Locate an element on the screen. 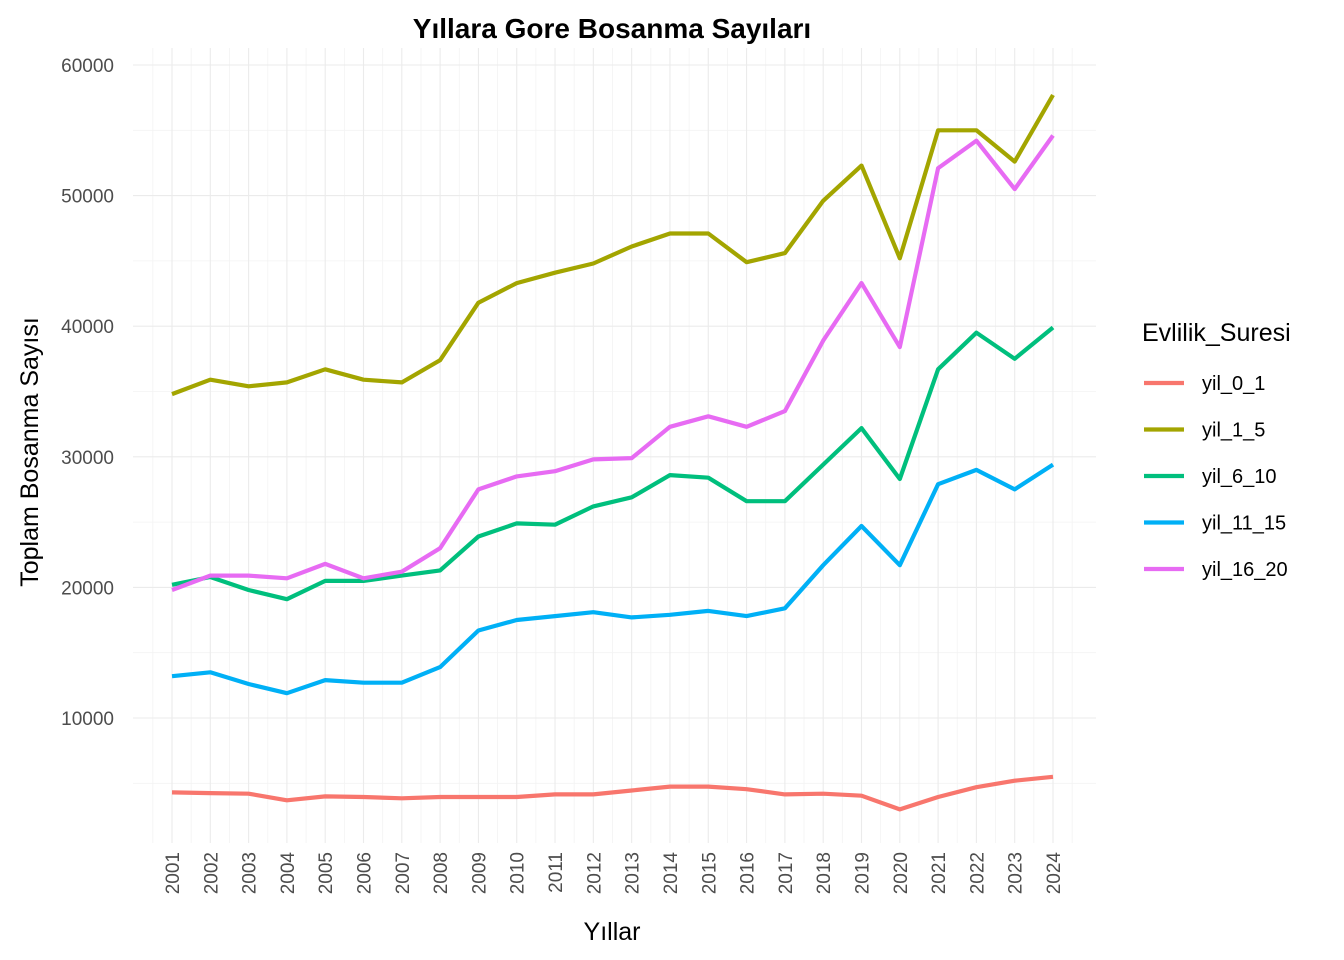  legend-label-yil_6_10: yil_6_10 is located at coordinates (1239, 477).